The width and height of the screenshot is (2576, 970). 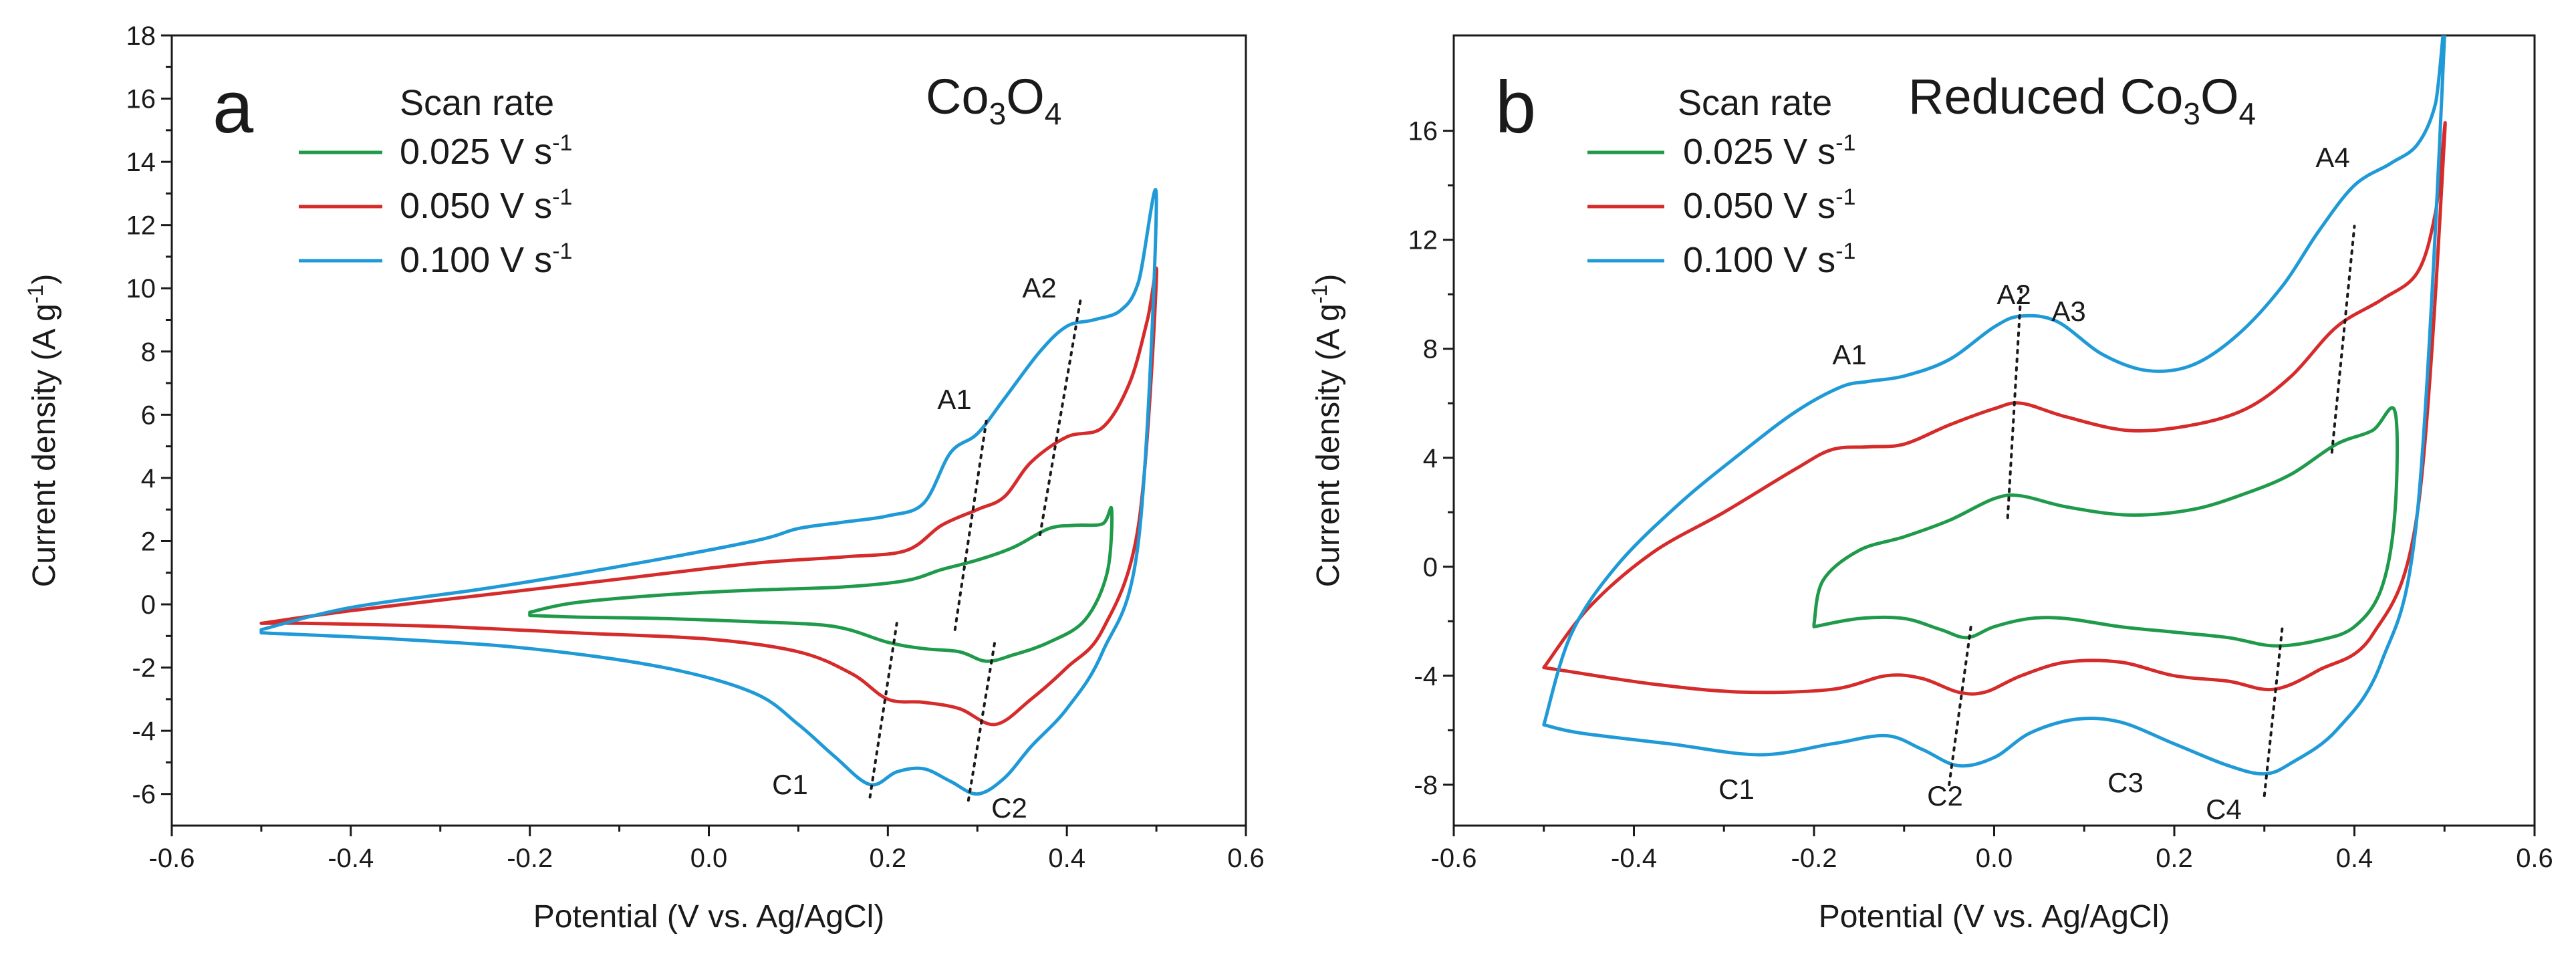 What do you see at coordinates (2082, 100) in the screenshot?
I see `compound-title: Reduced Co3O4` at bounding box center [2082, 100].